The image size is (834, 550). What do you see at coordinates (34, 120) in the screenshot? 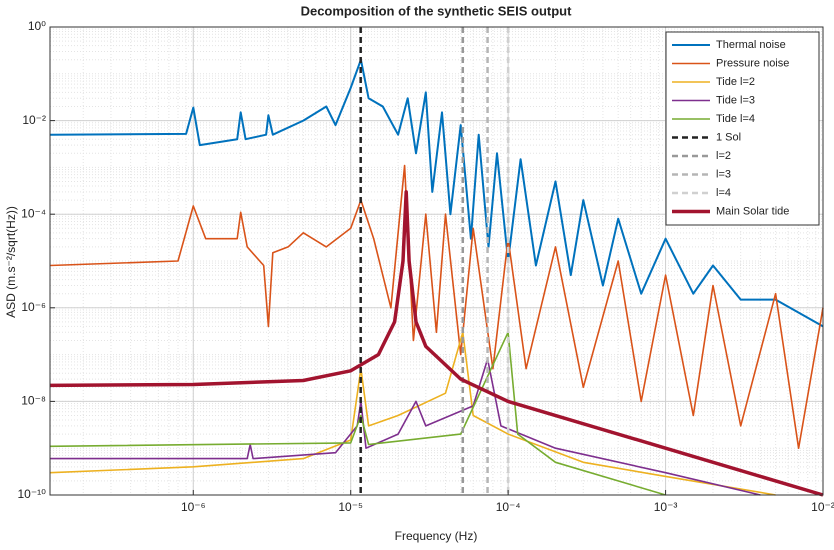
I see `y-tick-label: 10⁻²` at bounding box center [34, 120].